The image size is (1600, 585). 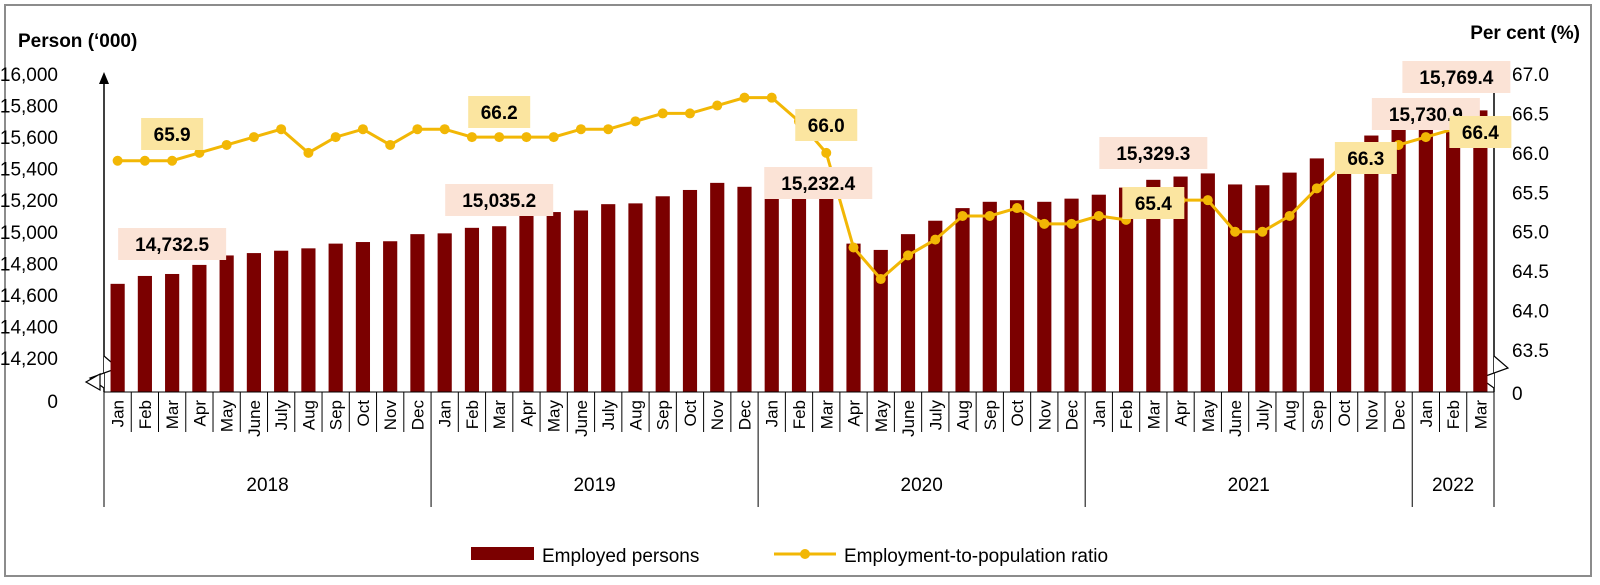 What do you see at coordinates (29, 107) in the screenshot?
I see `left-tick-label: 15,800` at bounding box center [29, 107].